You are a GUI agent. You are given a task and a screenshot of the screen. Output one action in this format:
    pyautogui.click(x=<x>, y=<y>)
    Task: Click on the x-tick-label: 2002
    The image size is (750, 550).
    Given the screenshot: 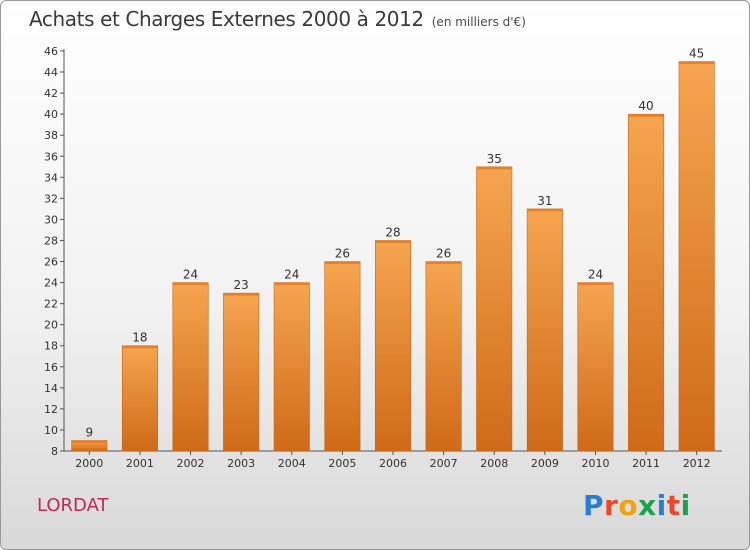 What is the action you would take?
    pyautogui.click(x=191, y=463)
    